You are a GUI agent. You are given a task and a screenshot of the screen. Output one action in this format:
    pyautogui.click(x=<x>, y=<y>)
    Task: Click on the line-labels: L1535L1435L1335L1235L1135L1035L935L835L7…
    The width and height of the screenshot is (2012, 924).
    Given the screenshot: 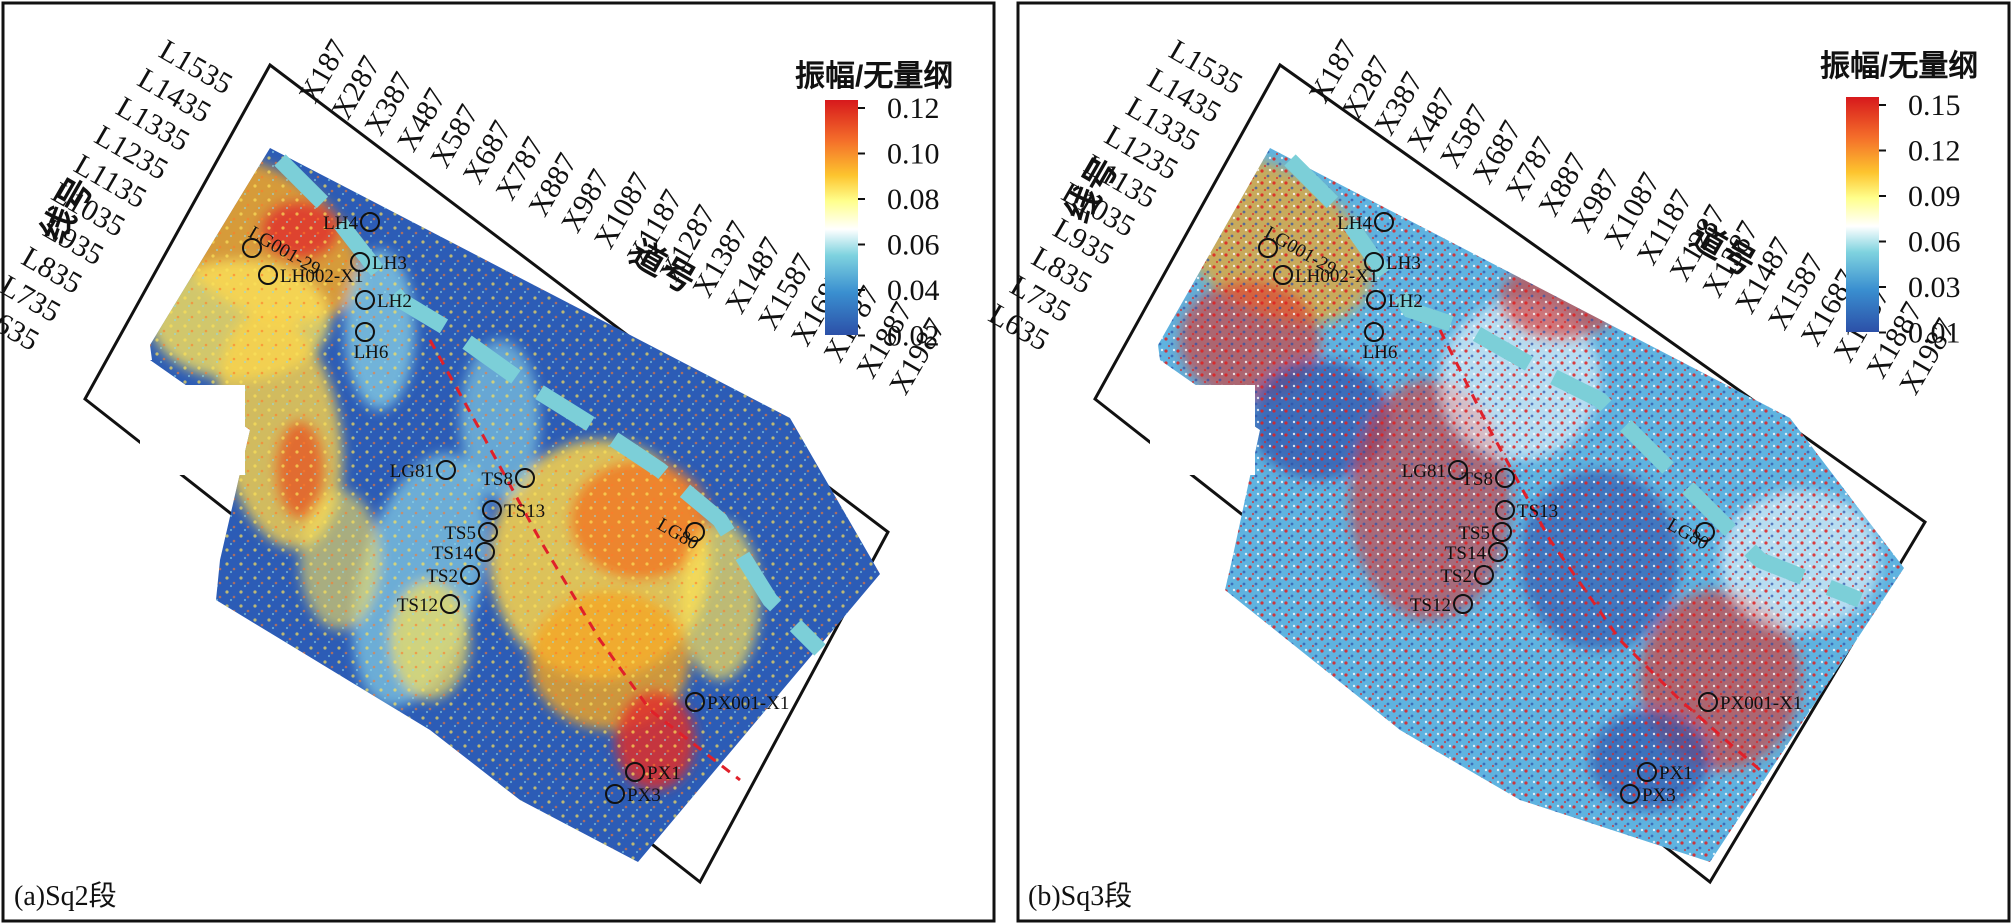 What is the action you would take?
    pyautogui.click(x=1115, y=195)
    